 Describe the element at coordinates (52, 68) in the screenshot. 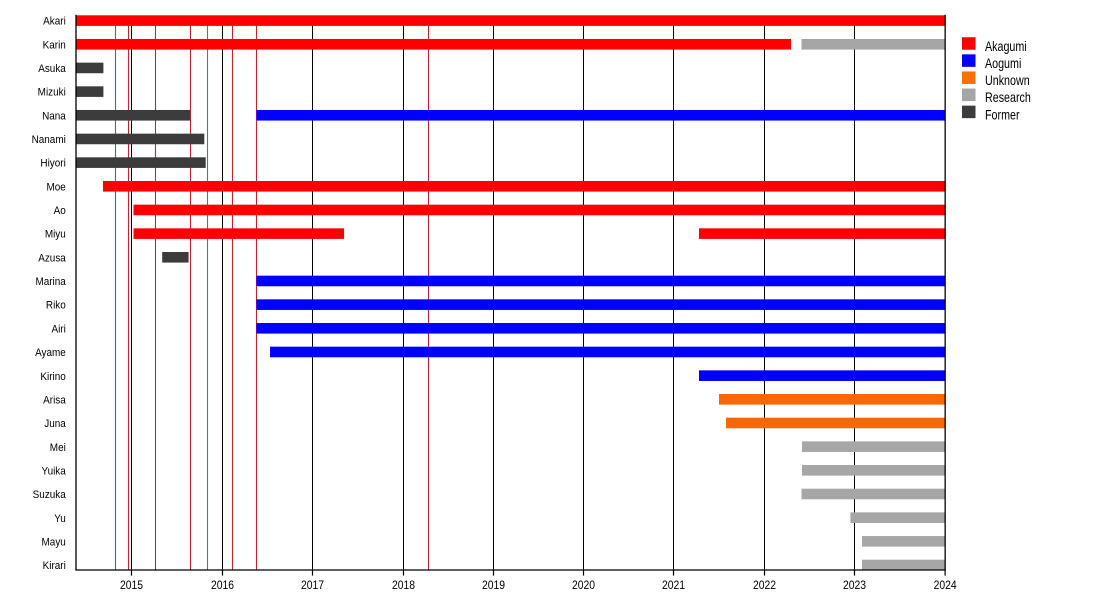

I see `svg-text: Asuka` at that location.